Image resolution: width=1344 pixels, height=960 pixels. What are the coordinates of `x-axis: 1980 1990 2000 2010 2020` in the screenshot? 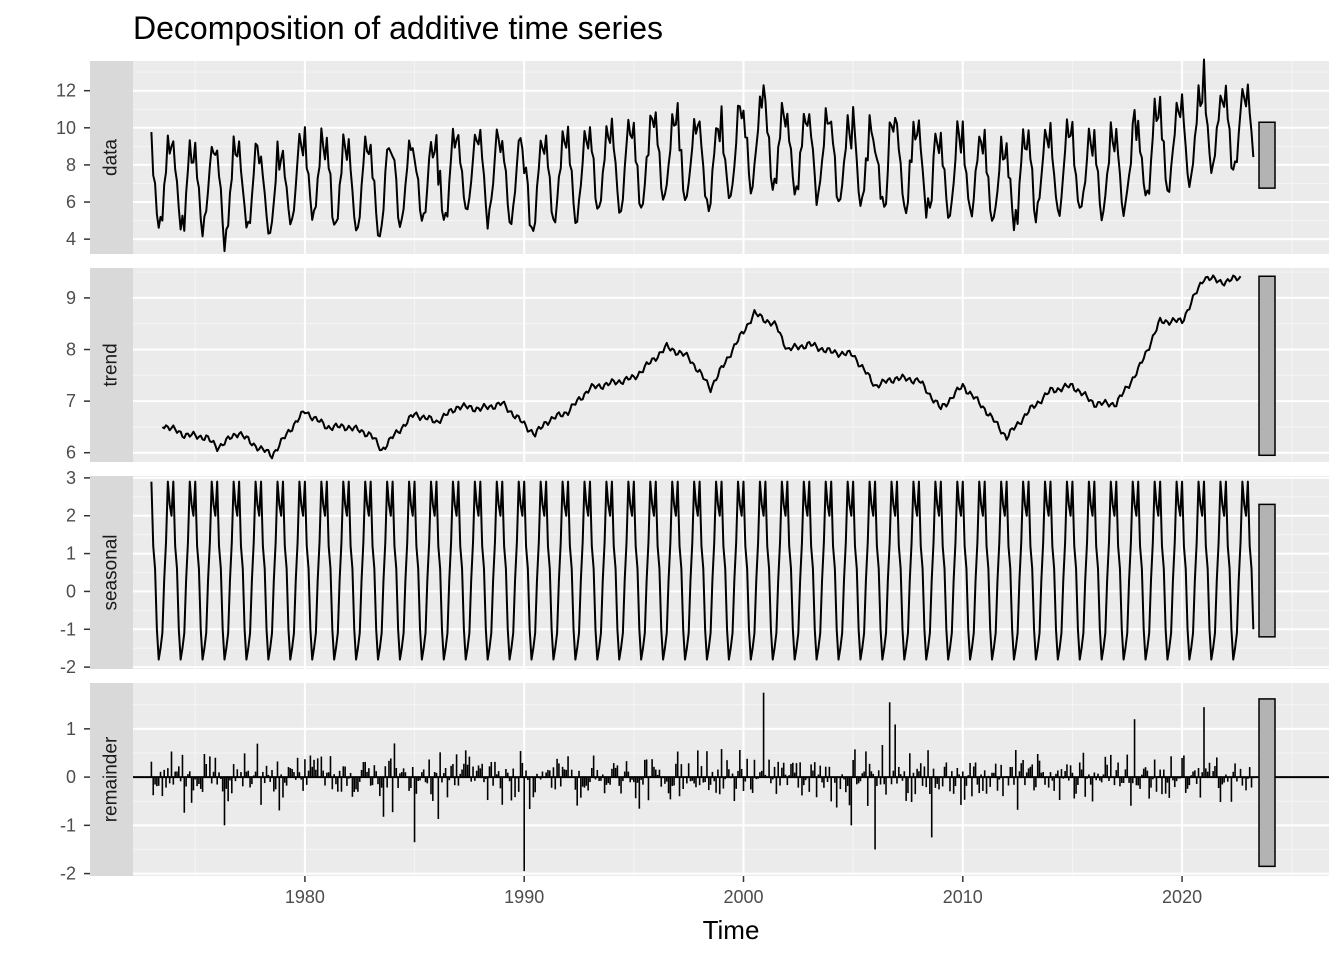 It's located at (743, 891).